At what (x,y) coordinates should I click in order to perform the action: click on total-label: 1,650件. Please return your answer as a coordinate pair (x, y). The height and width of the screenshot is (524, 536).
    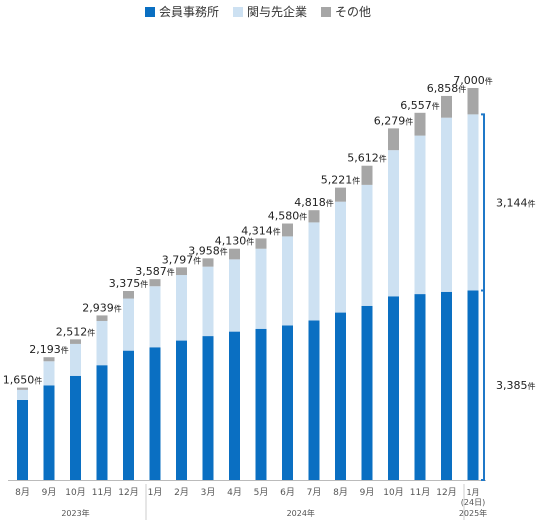
    Looking at the image, I should click on (23, 380).